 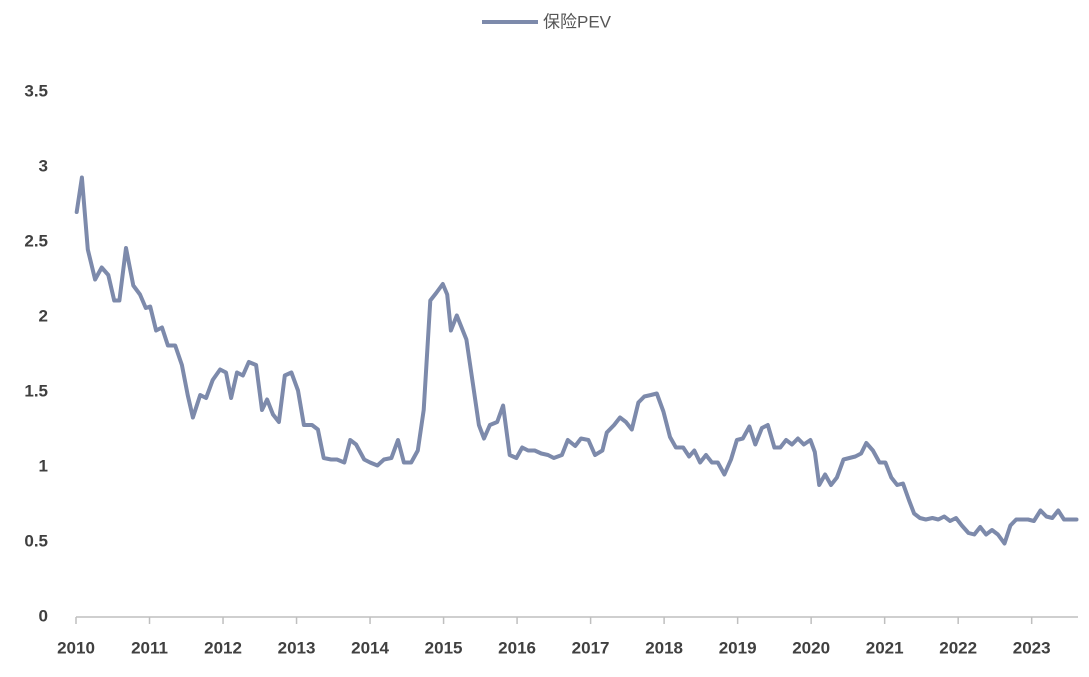 I want to click on x-tick-label: 2019, so click(x=738, y=647).